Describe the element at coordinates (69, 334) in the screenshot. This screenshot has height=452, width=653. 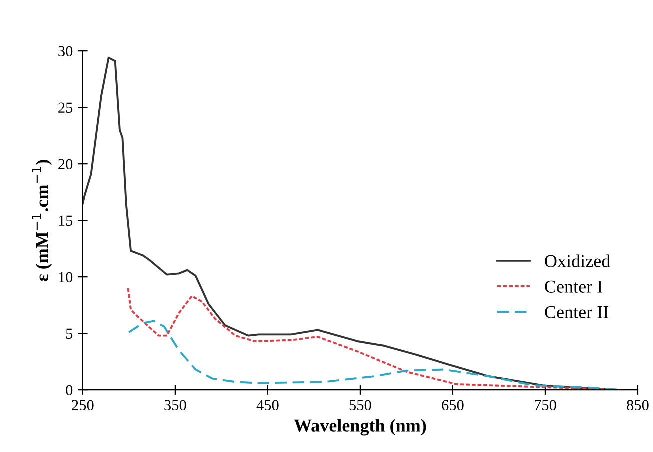
I see `y-tick-label: 5` at that location.